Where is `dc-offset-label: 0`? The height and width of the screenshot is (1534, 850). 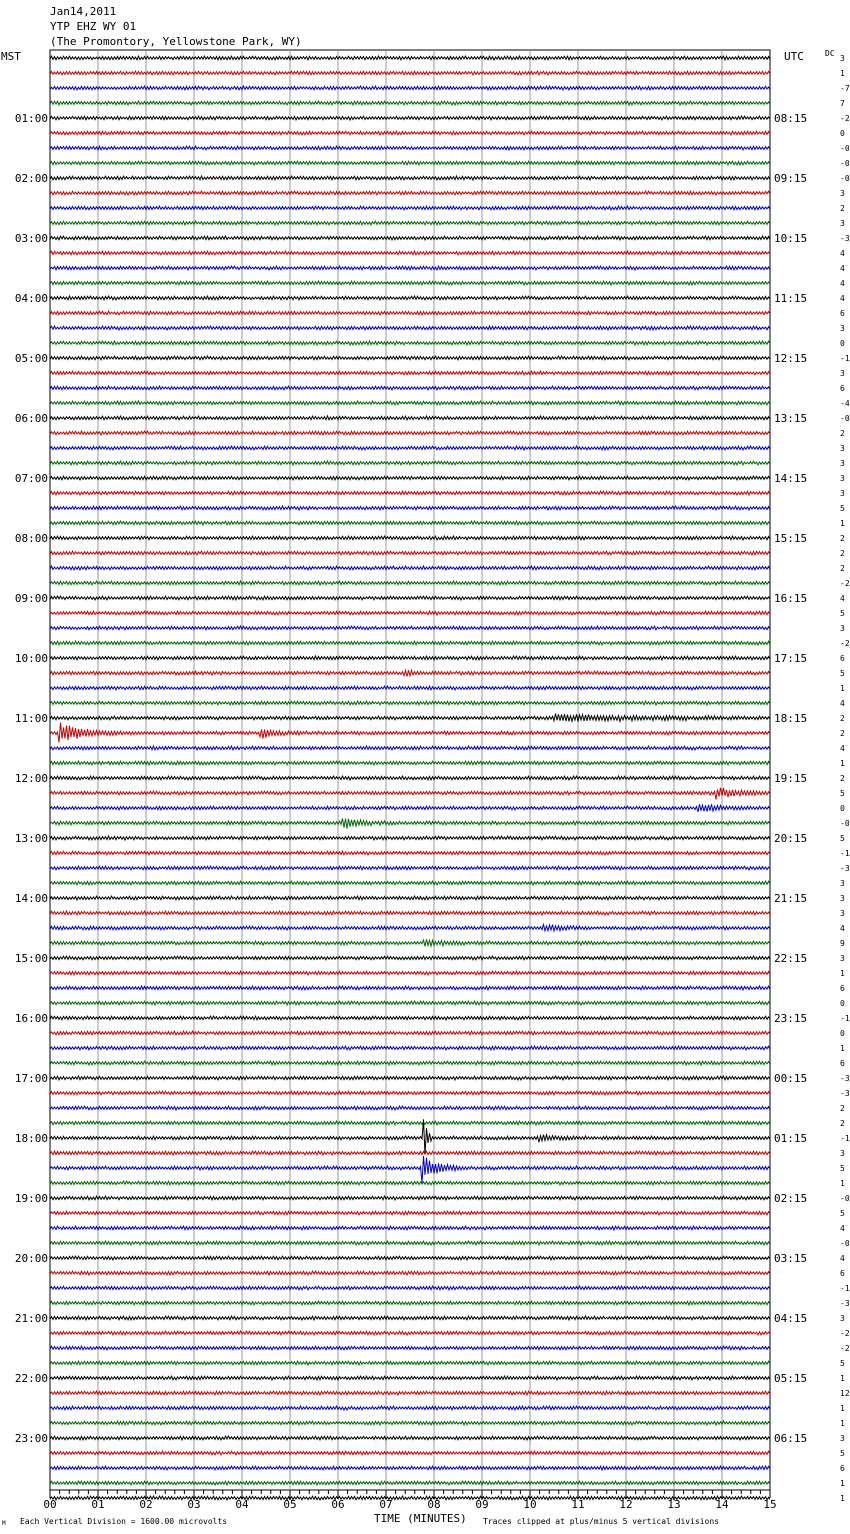 dc-offset-label: 0 is located at coordinates (842, 133).